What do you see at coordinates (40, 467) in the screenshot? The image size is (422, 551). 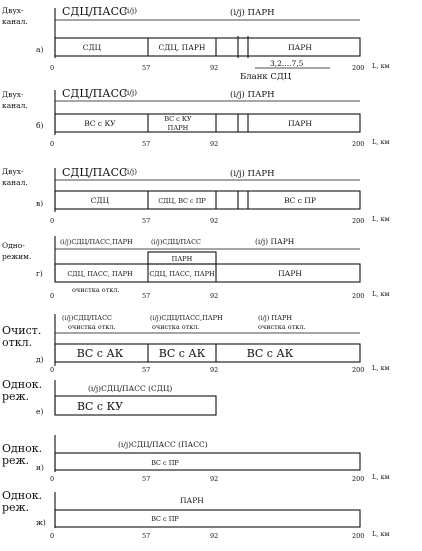 I see `row-letter: и)` at bounding box center [40, 467].